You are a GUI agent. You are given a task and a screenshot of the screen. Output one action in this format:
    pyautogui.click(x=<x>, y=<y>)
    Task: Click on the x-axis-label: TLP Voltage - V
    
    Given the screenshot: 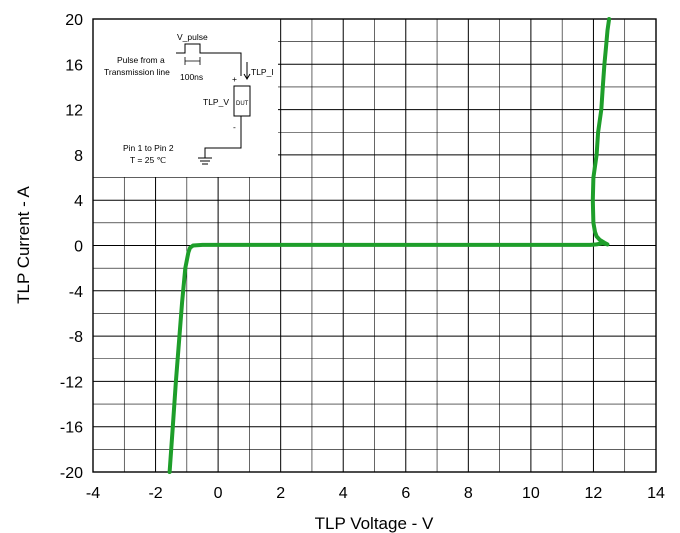 What is the action you would take?
    pyautogui.click(x=374, y=523)
    